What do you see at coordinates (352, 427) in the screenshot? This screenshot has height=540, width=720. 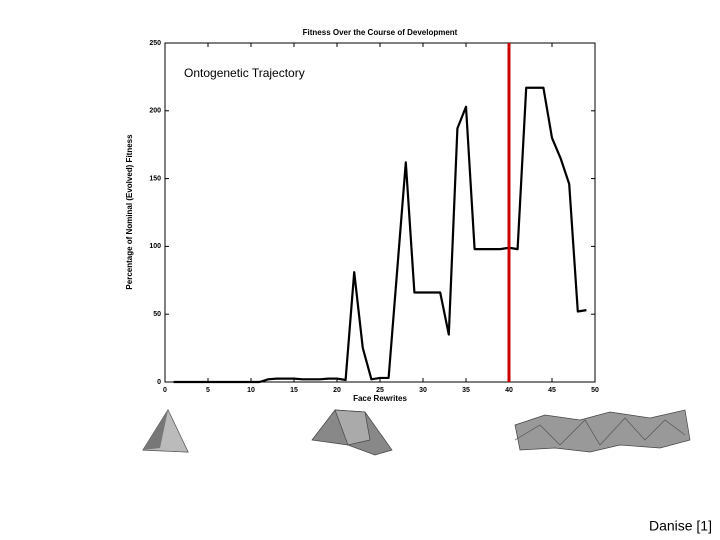 I see `polyhedron-medium-face` at bounding box center [352, 427].